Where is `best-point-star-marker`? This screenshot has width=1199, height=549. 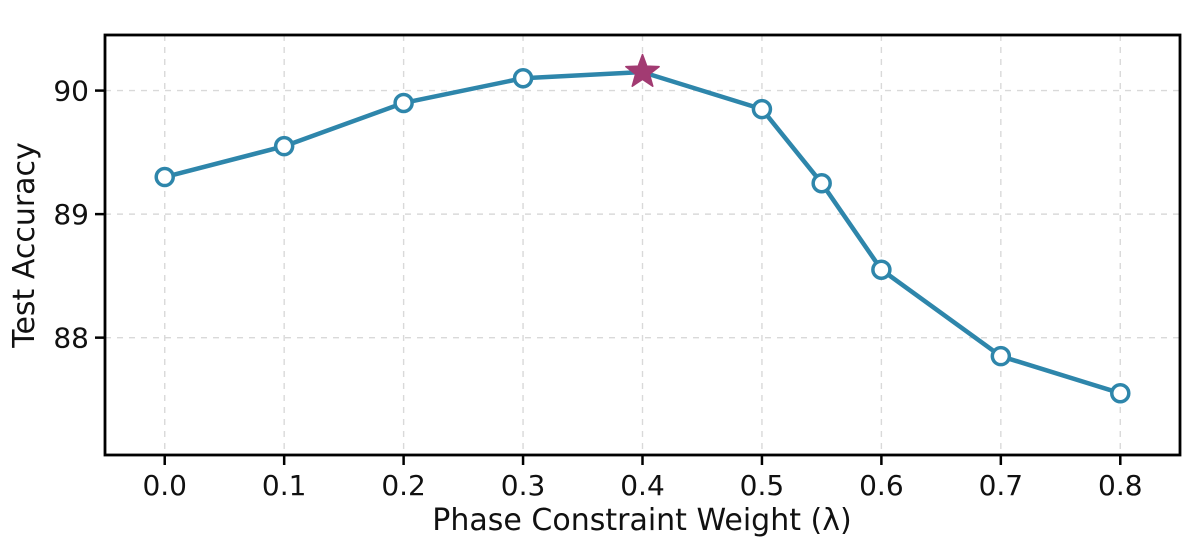
best-point-star-marker is located at coordinates (642, 70).